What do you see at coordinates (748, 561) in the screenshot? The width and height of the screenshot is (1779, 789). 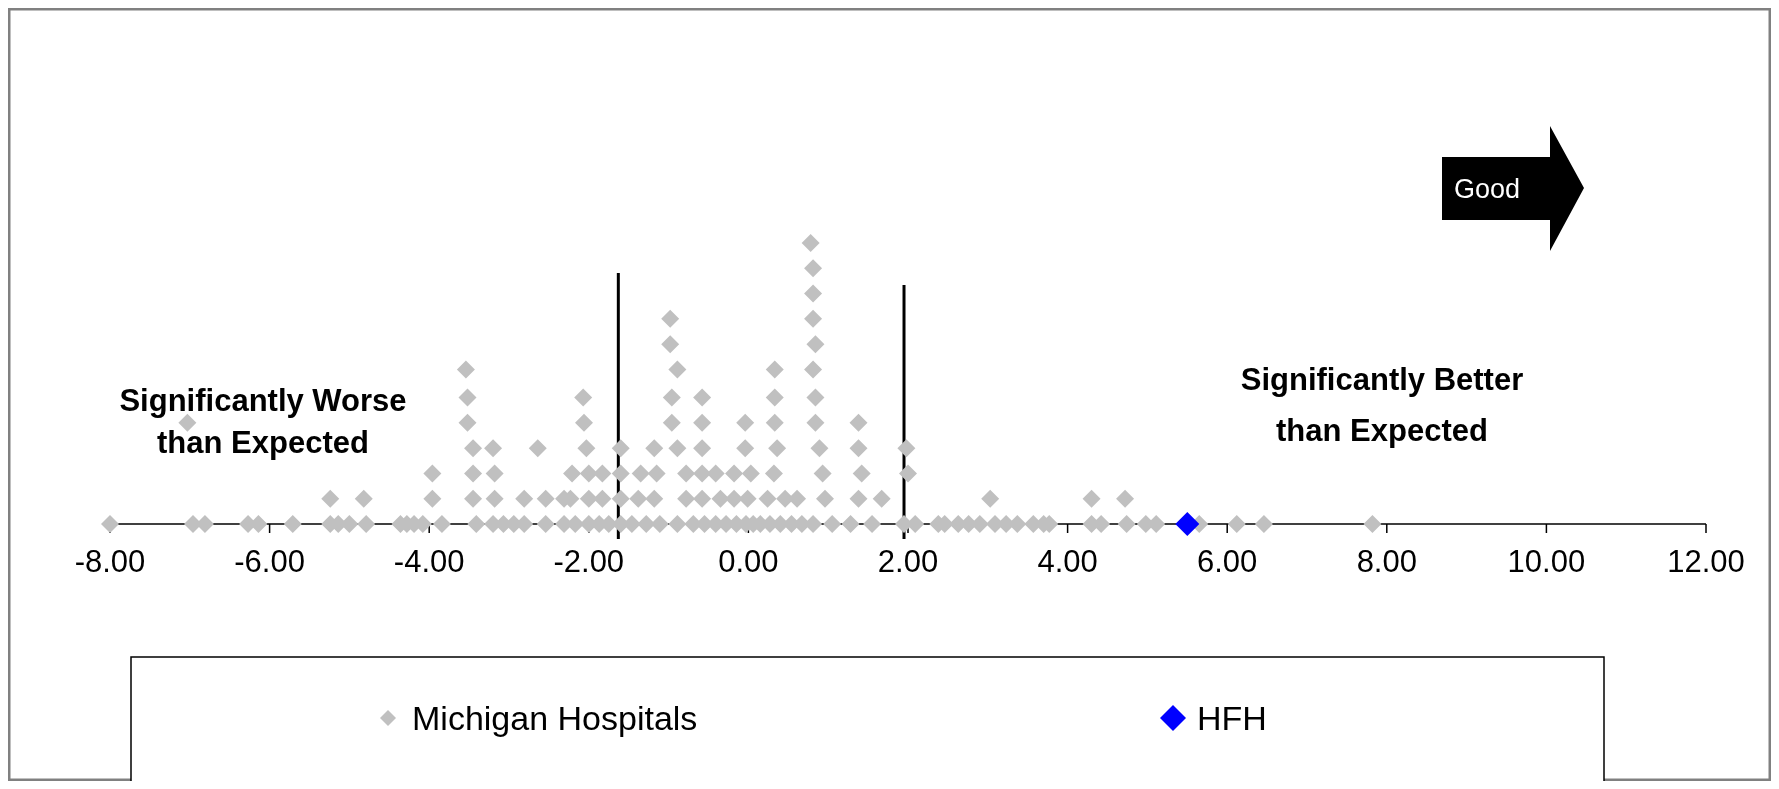 I see `x-tick-label: 0.00` at bounding box center [748, 561].